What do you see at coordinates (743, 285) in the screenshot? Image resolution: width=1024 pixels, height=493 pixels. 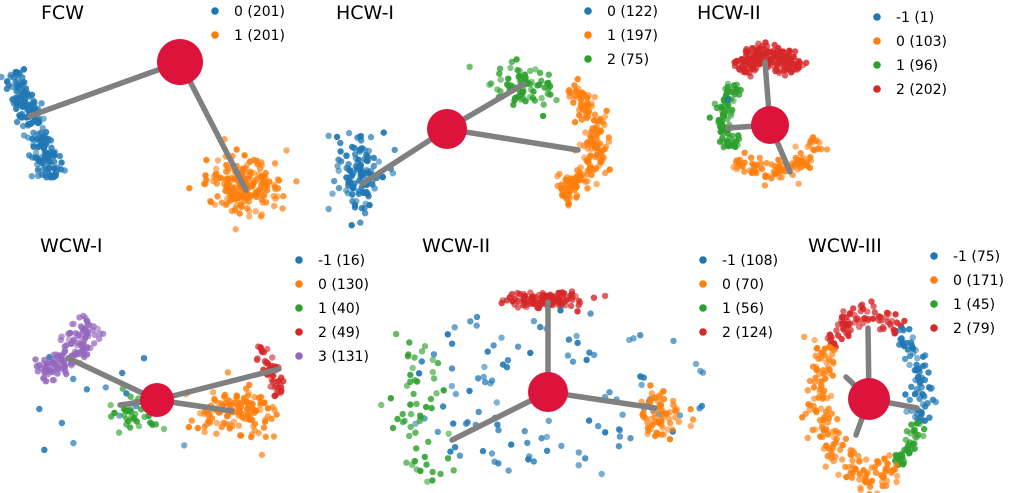 I see `legend-label: 0 (70)` at bounding box center [743, 285].